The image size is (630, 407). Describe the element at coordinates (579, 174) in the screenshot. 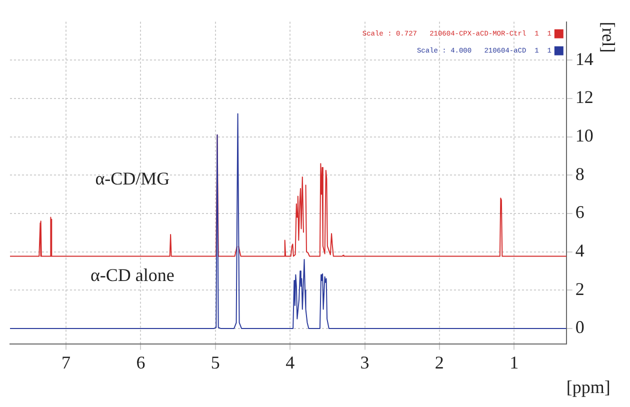

I see `y-tick-label: 8` at that location.